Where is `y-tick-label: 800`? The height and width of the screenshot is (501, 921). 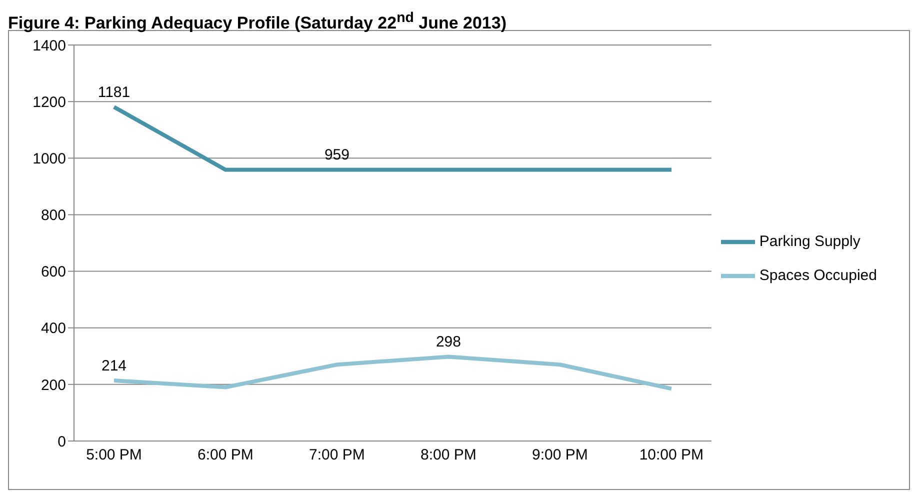 y-tick-label: 800 is located at coordinates (53, 215).